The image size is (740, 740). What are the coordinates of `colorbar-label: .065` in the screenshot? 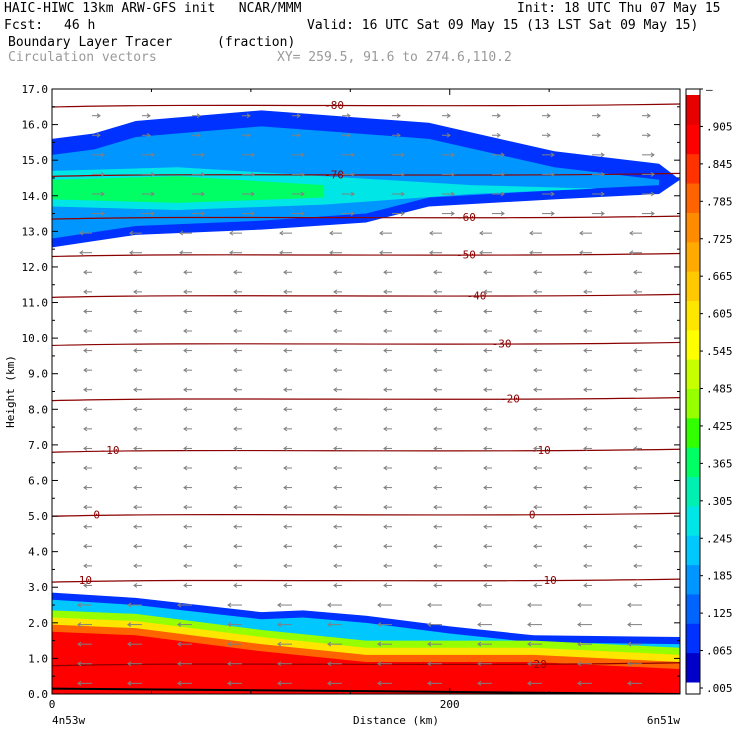 It's located at (719, 651).